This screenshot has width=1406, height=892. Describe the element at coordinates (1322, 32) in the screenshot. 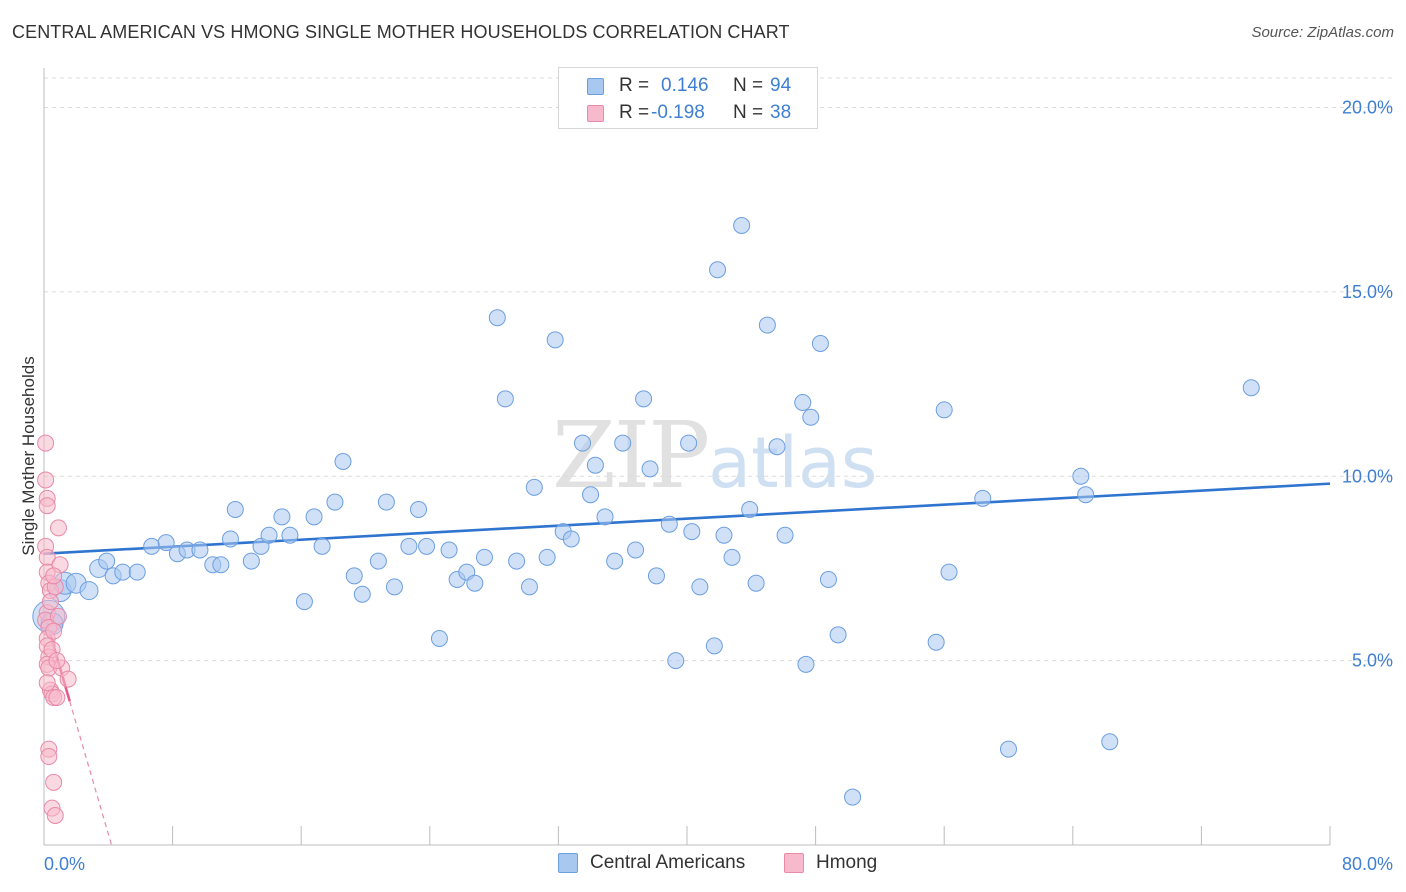

I see `source-label: Source: ZipAtlas.com` at that location.